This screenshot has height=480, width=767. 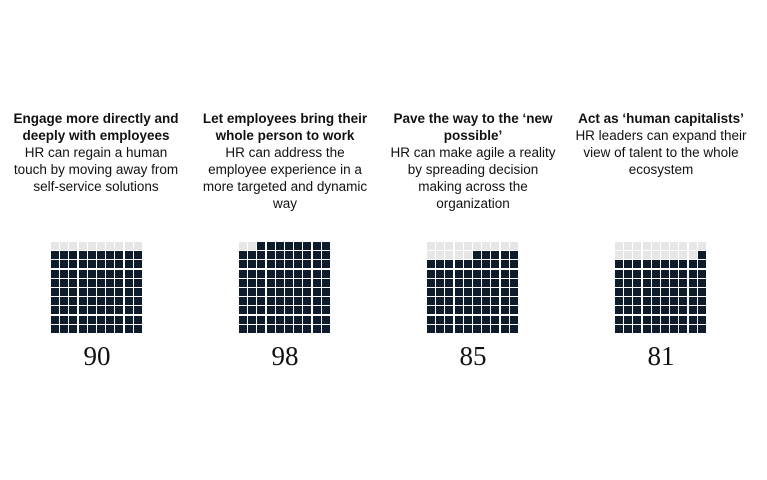 What do you see at coordinates (473, 127) in the screenshot?
I see `column-heading: Pave the way to the ‘new possible’` at bounding box center [473, 127].